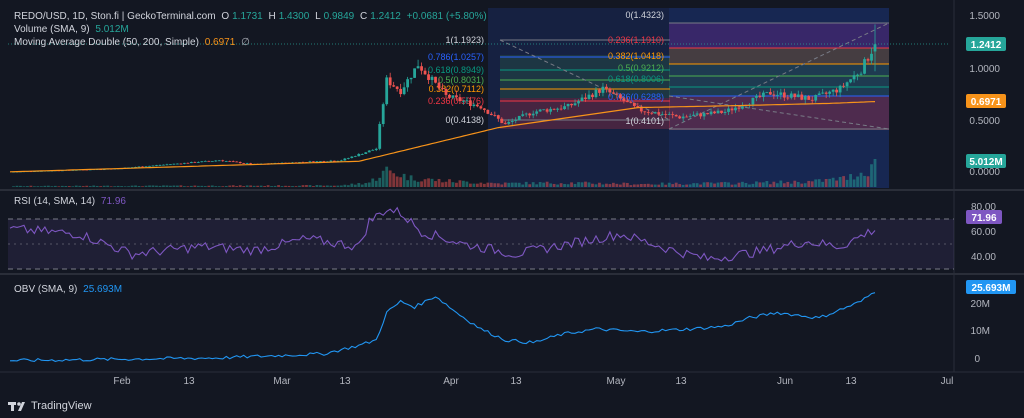 The image size is (1024, 418). I want to click on tradingview-logo-icon, so click(16, 406).